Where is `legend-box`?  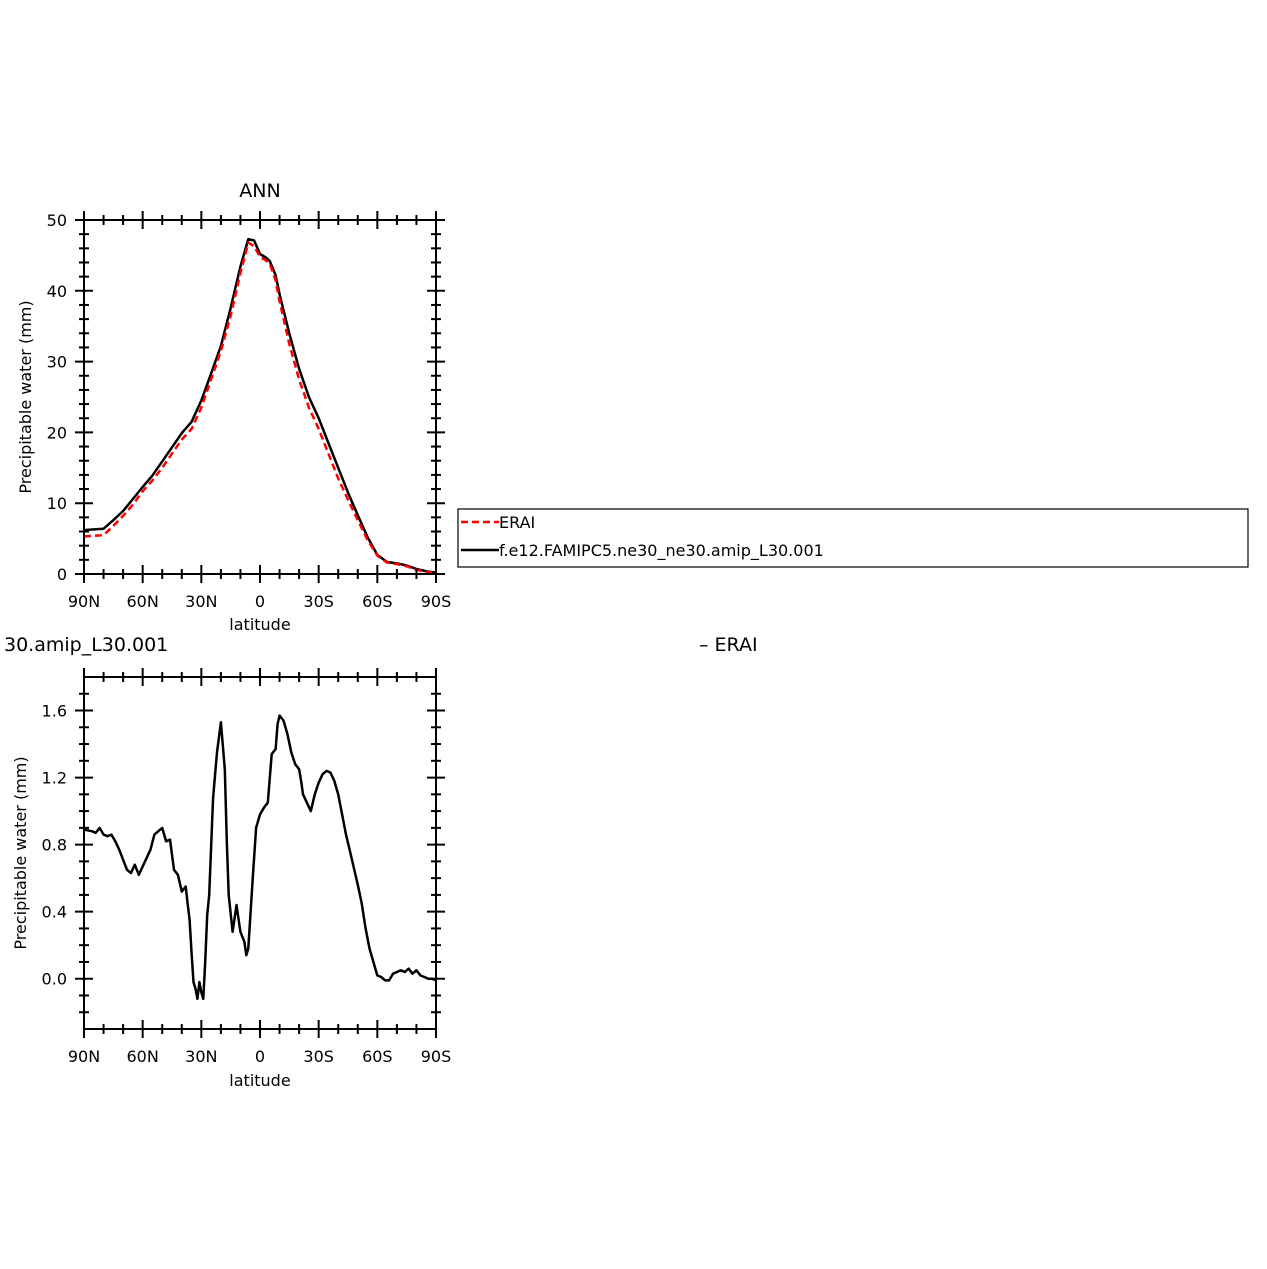
legend-box is located at coordinates (853, 538).